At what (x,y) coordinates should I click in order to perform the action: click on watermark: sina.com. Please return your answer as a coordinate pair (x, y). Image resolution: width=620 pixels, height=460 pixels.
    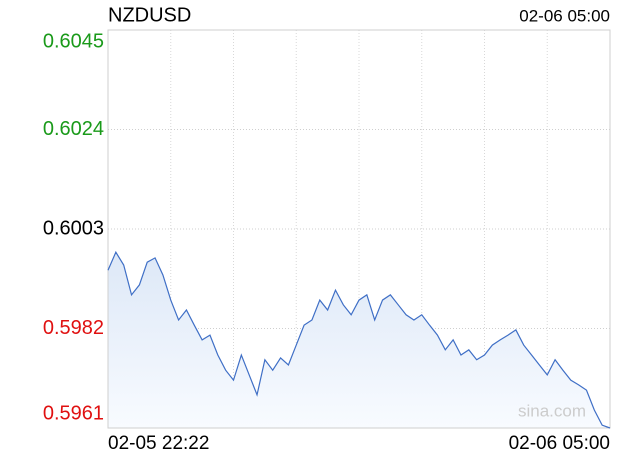
    Looking at the image, I should click on (552, 410).